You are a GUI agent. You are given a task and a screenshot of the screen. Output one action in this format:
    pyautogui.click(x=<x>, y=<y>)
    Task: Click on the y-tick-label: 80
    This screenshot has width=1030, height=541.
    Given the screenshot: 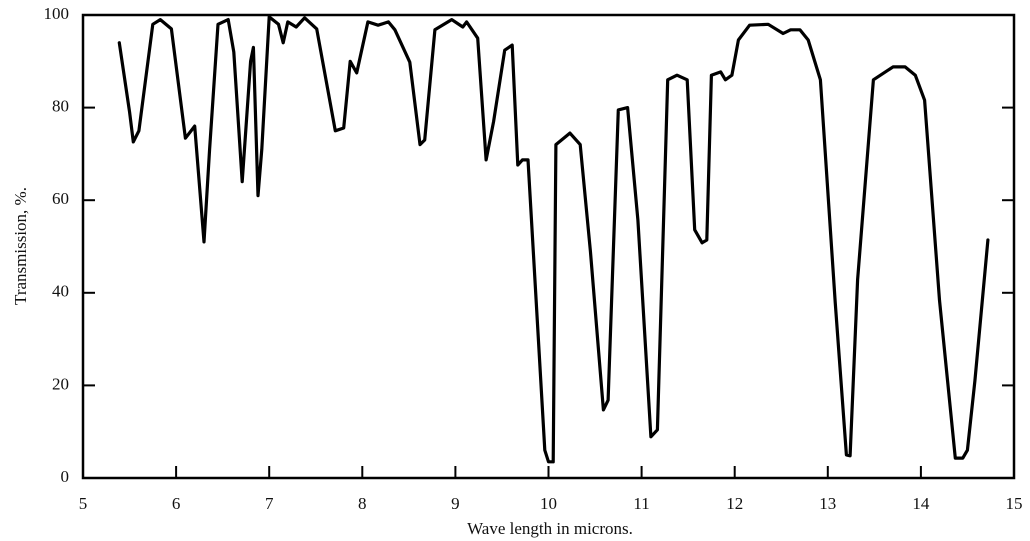 What is the action you would take?
    pyautogui.click(x=60, y=106)
    